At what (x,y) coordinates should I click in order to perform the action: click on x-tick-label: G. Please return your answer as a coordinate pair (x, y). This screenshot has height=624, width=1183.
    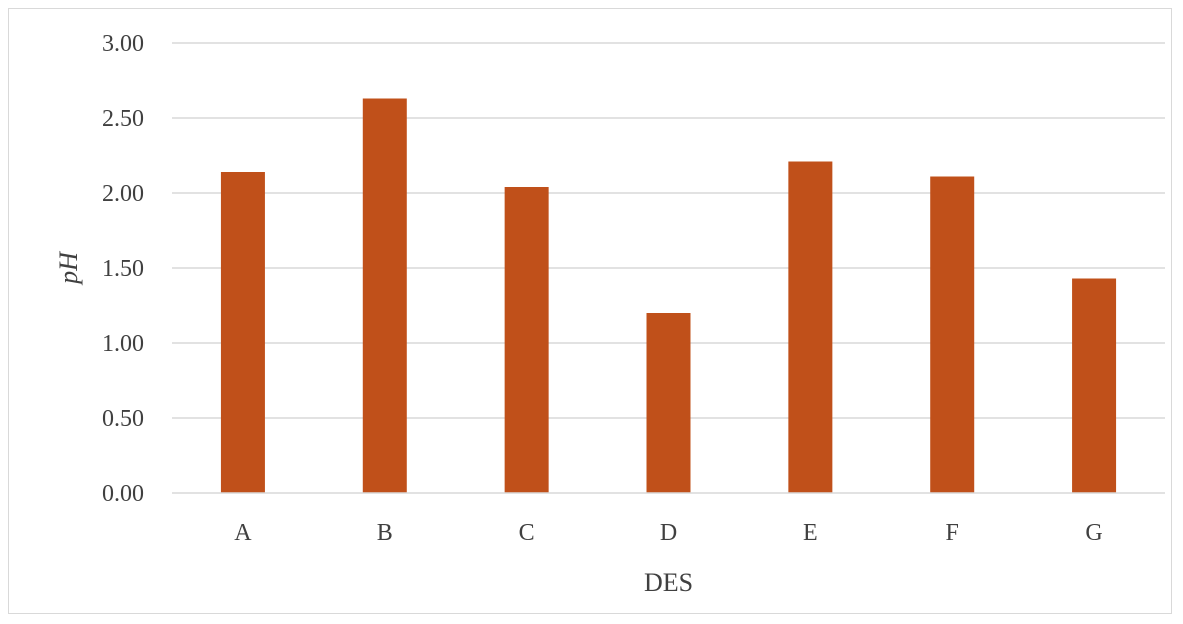
    Looking at the image, I should click on (1093, 533).